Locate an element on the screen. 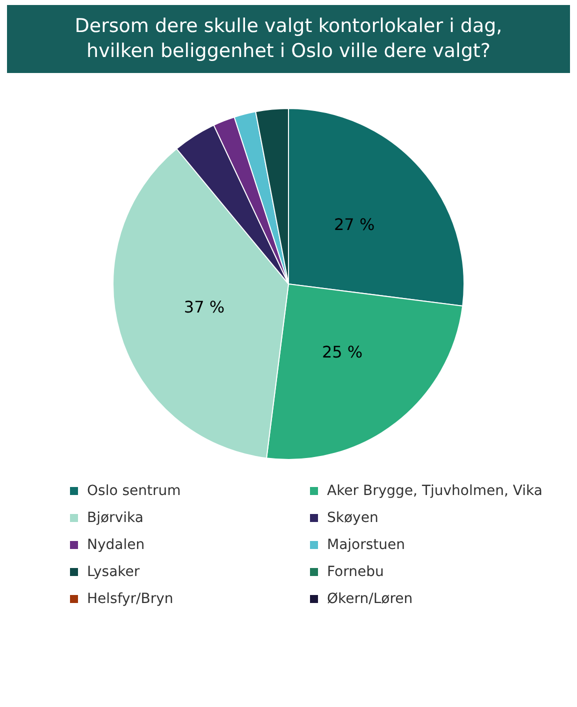  legend-label: Aker Brygge, Tjuvholmen, Vika is located at coordinates (434, 491).